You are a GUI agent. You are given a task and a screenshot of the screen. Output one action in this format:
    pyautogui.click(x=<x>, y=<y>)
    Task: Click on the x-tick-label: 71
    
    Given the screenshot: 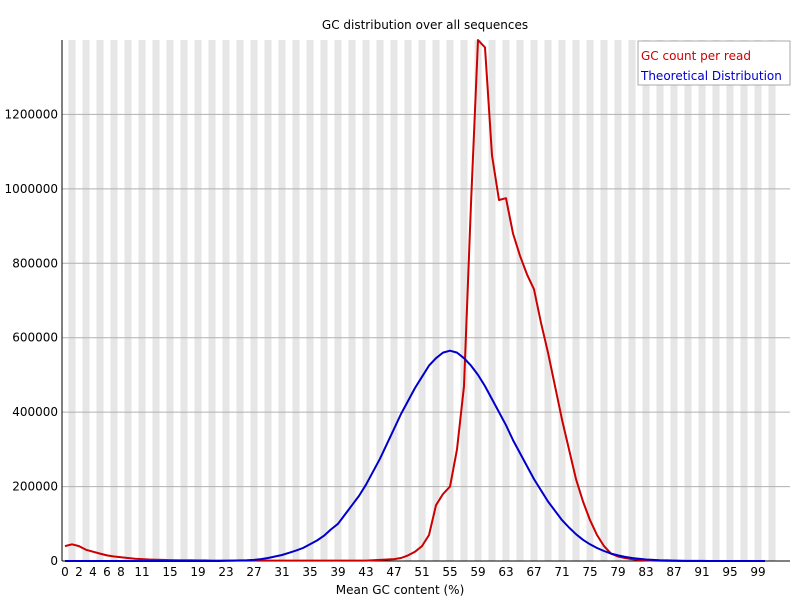 What is the action you would take?
    pyautogui.click(x=561, y=572)
    